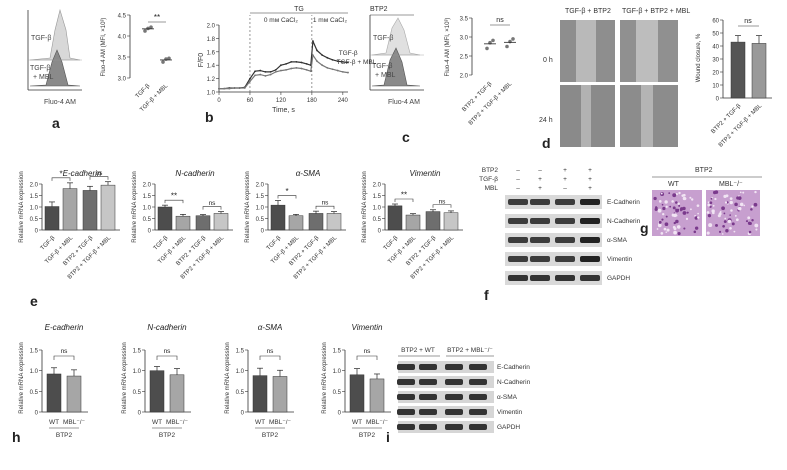 The image size is (787, 470). What do you see at coordinates (448, 47) in the screenshot?
I see `panel-c-ylabel: Fluo-4 AM (MFI, ×10³)` at bounding box center [448, 47].